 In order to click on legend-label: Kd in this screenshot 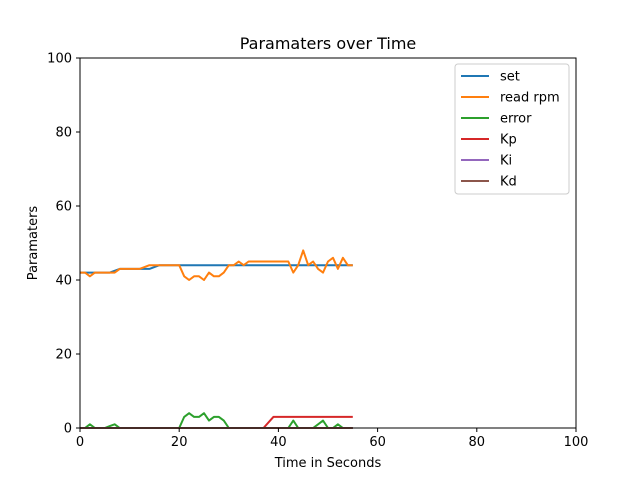, I will do `click(508, 182)`.